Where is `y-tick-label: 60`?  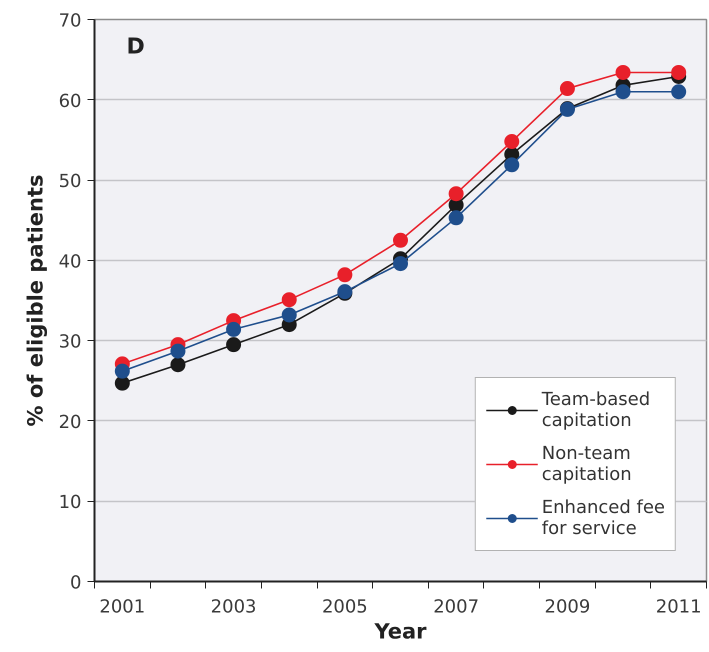 y-tick-label: 60 is located at coordinates (70, 101).